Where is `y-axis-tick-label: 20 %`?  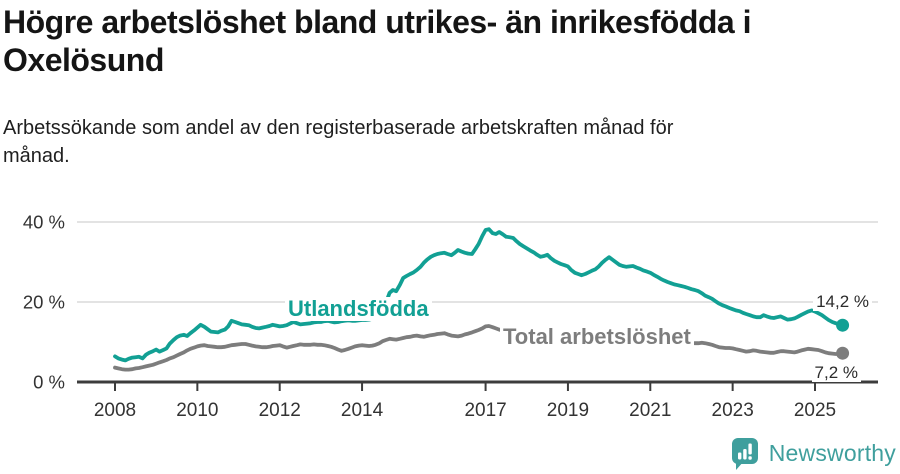
y-axis-tick-label: 20 % is located at coordinates (44, 302).